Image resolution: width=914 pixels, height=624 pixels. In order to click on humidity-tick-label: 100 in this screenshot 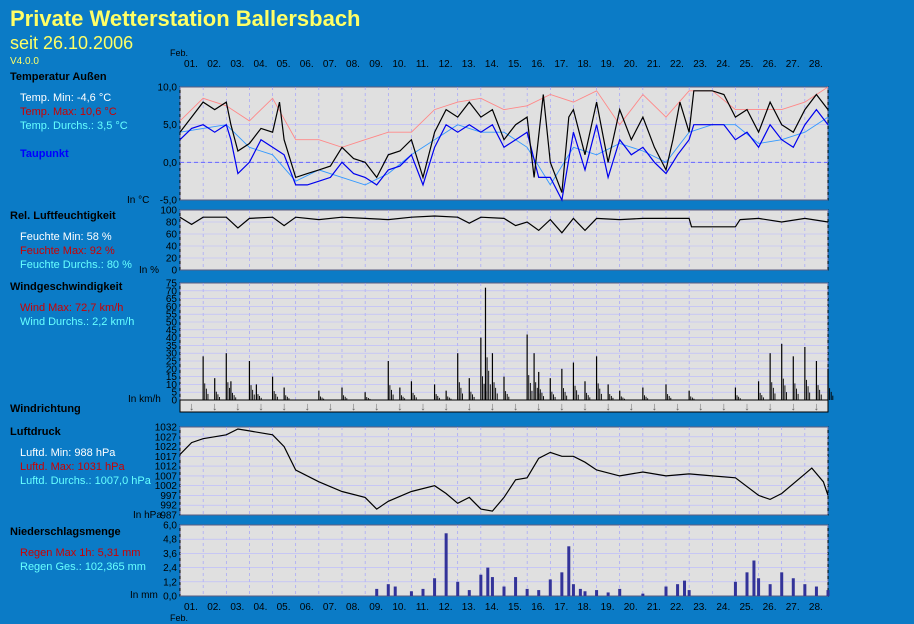, I will do `click(168, 211)`.